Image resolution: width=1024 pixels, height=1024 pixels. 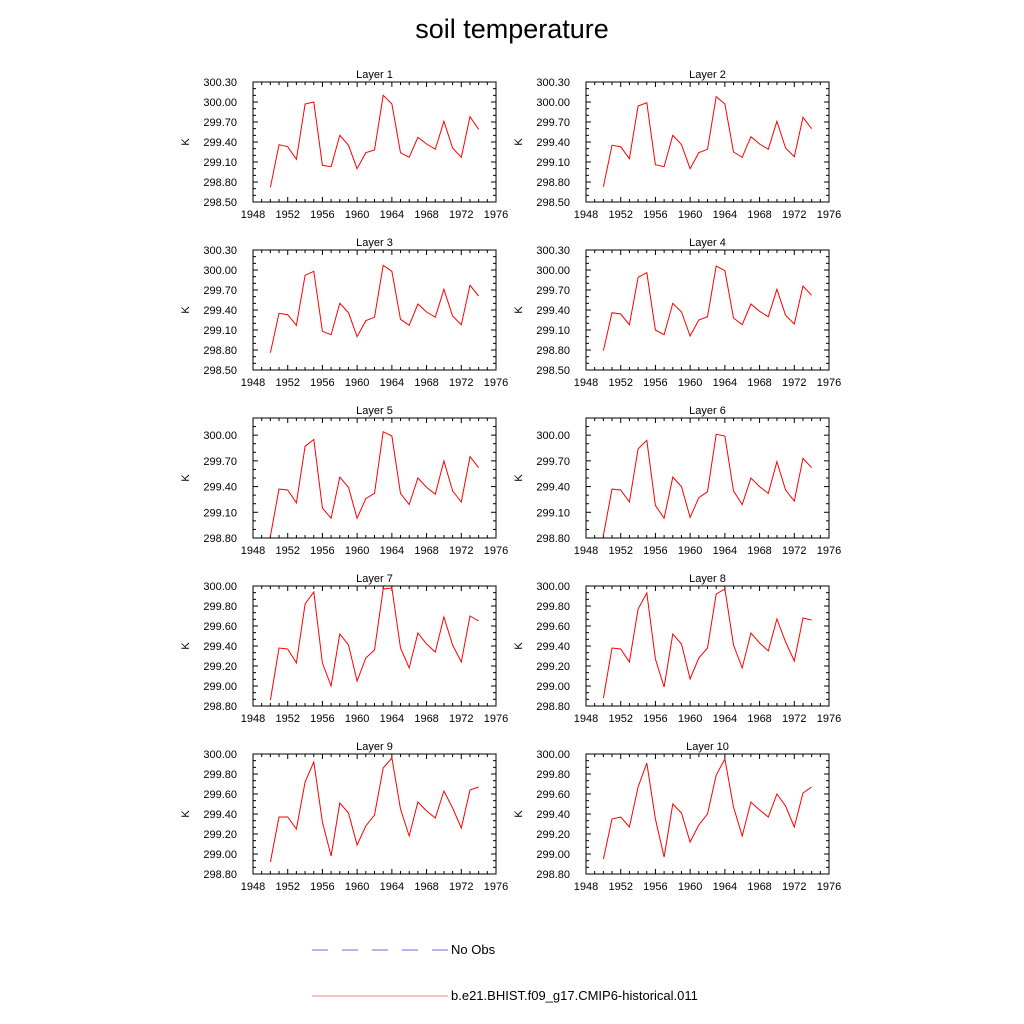 What do you see at coordinates (553, 123) in the screenshot?
I see `panel-2-ytick-label: 299.70` at bounding box center [553, 123].